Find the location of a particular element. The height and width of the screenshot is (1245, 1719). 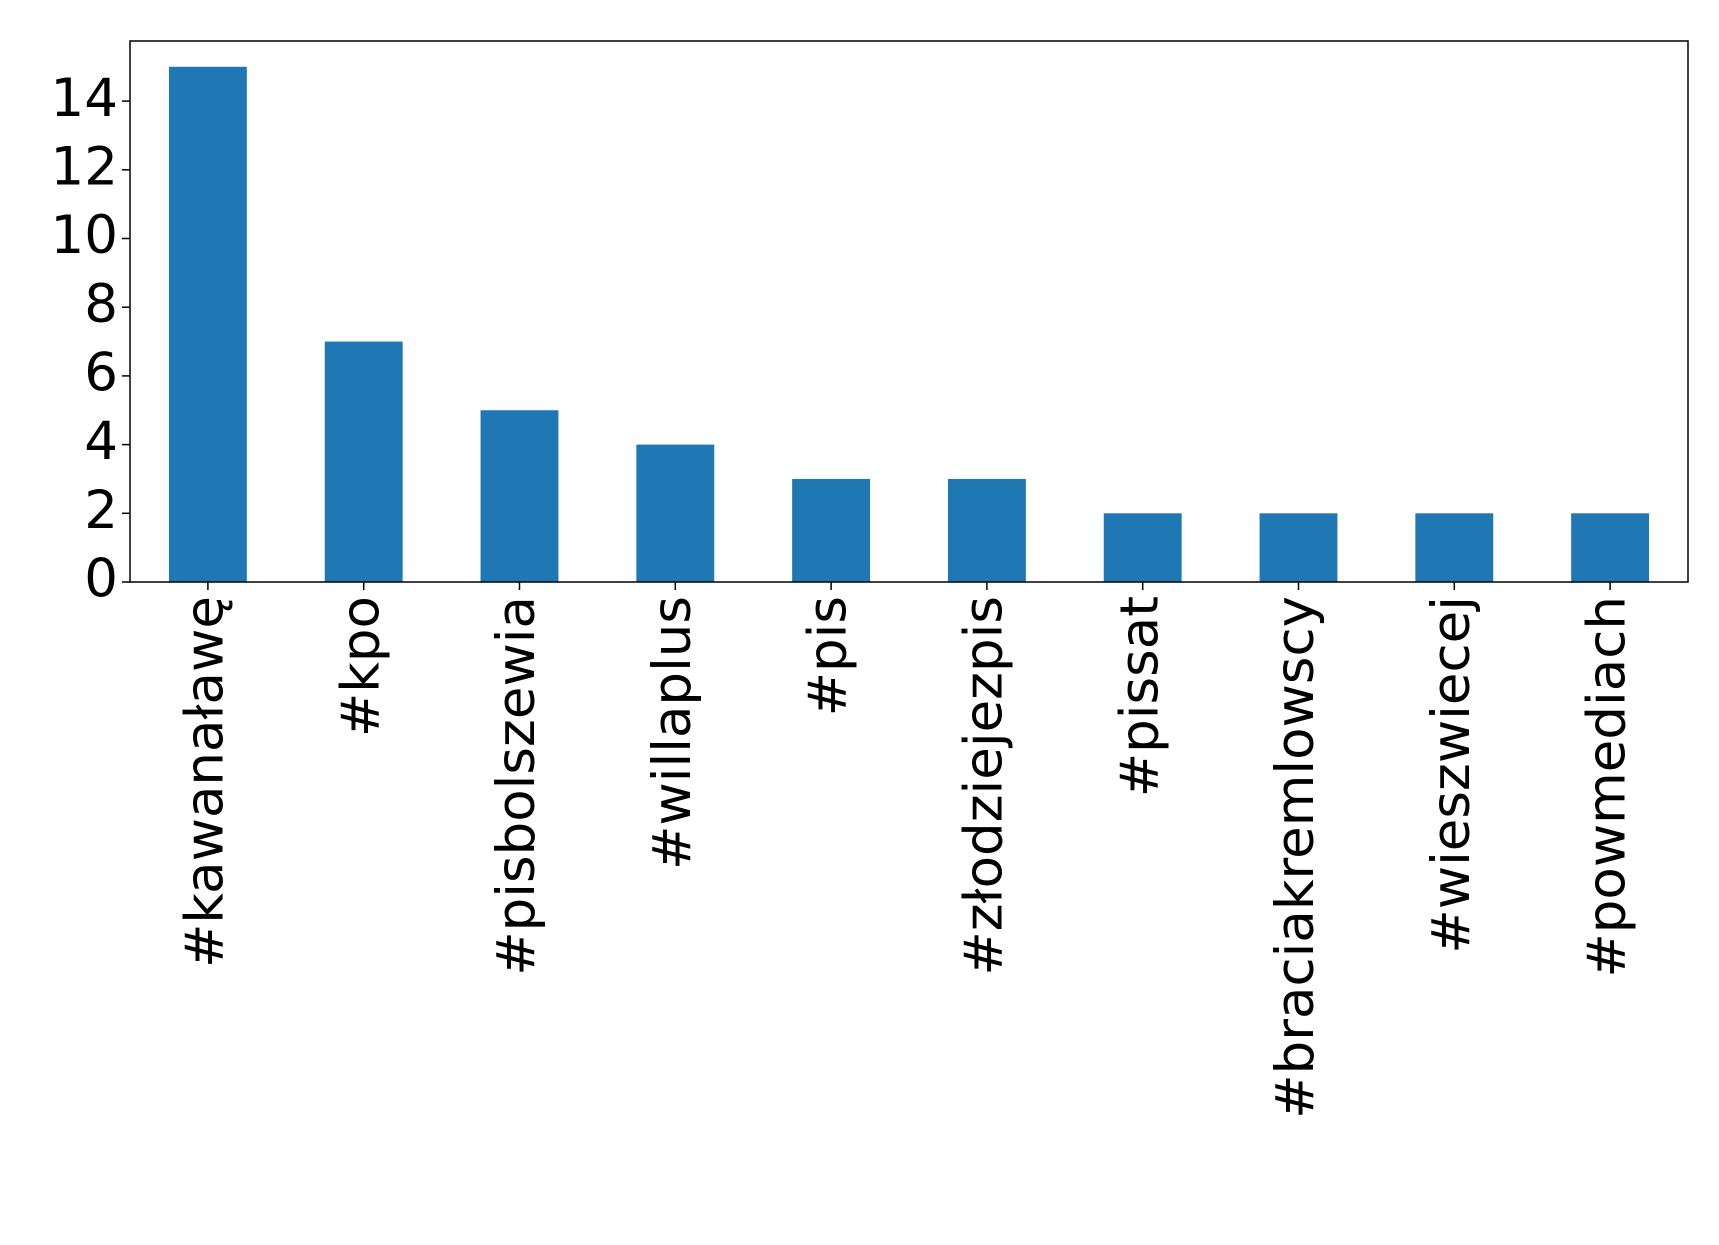

x-tick-label: #braciakremlowscy is located at coordinates (1295, 857).